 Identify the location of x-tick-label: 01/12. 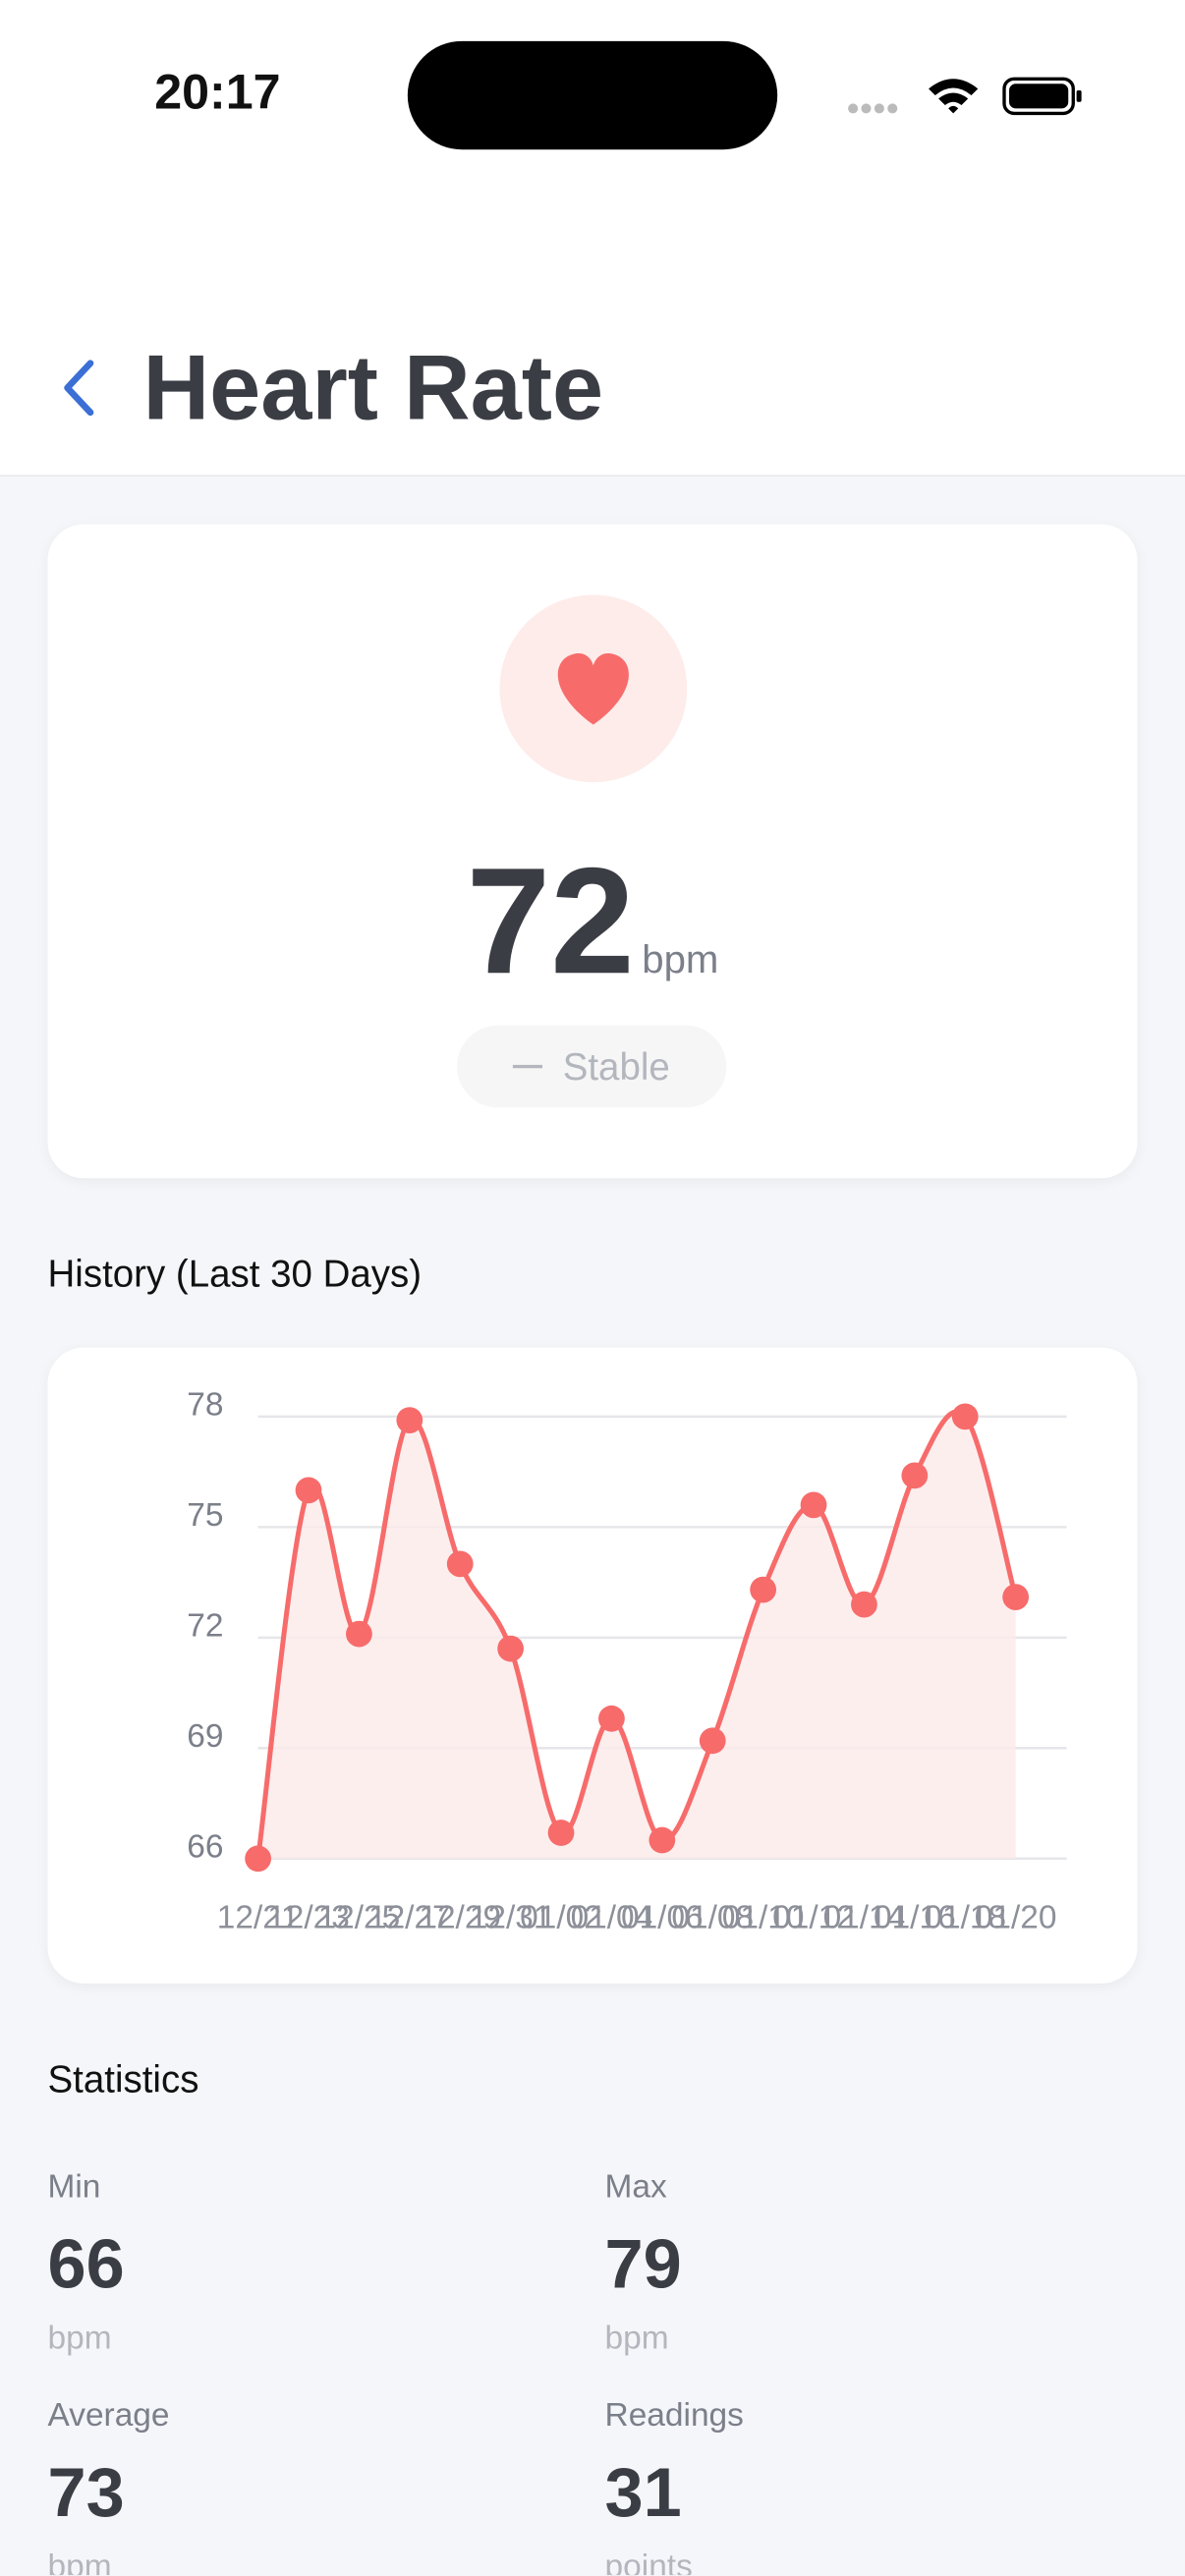
(814, 1918).